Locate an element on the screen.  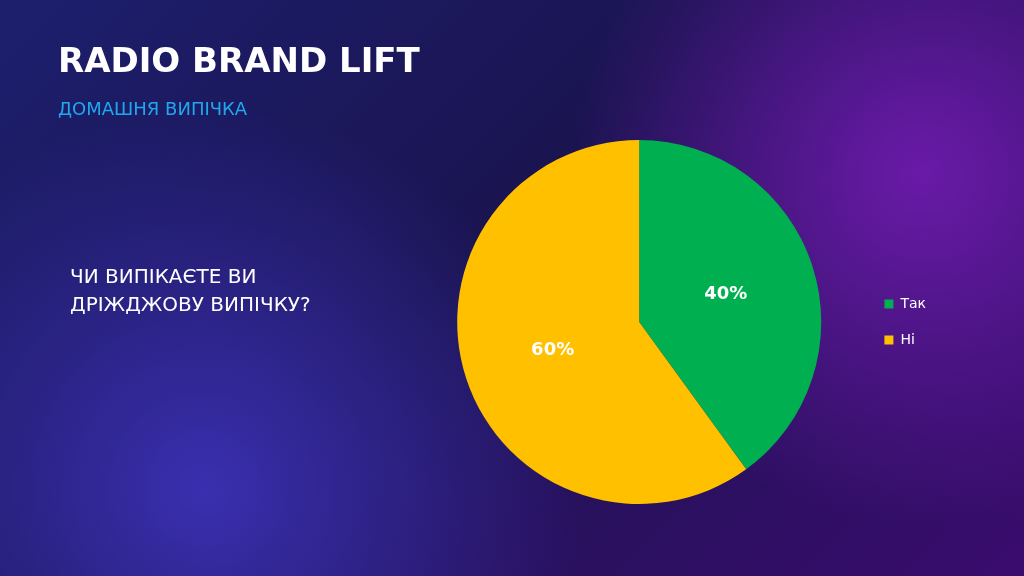
text: ЧИ ВИПІКАЄТЕ ВИ ДРІЖДЖОВУ ВИПІЧКУ? is located at coordinates (191, 290).